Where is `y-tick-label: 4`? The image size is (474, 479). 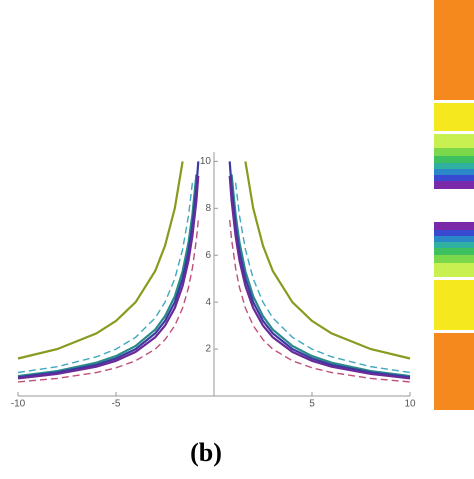 y-tick-label: 4 is located at coordinates (208, 302).